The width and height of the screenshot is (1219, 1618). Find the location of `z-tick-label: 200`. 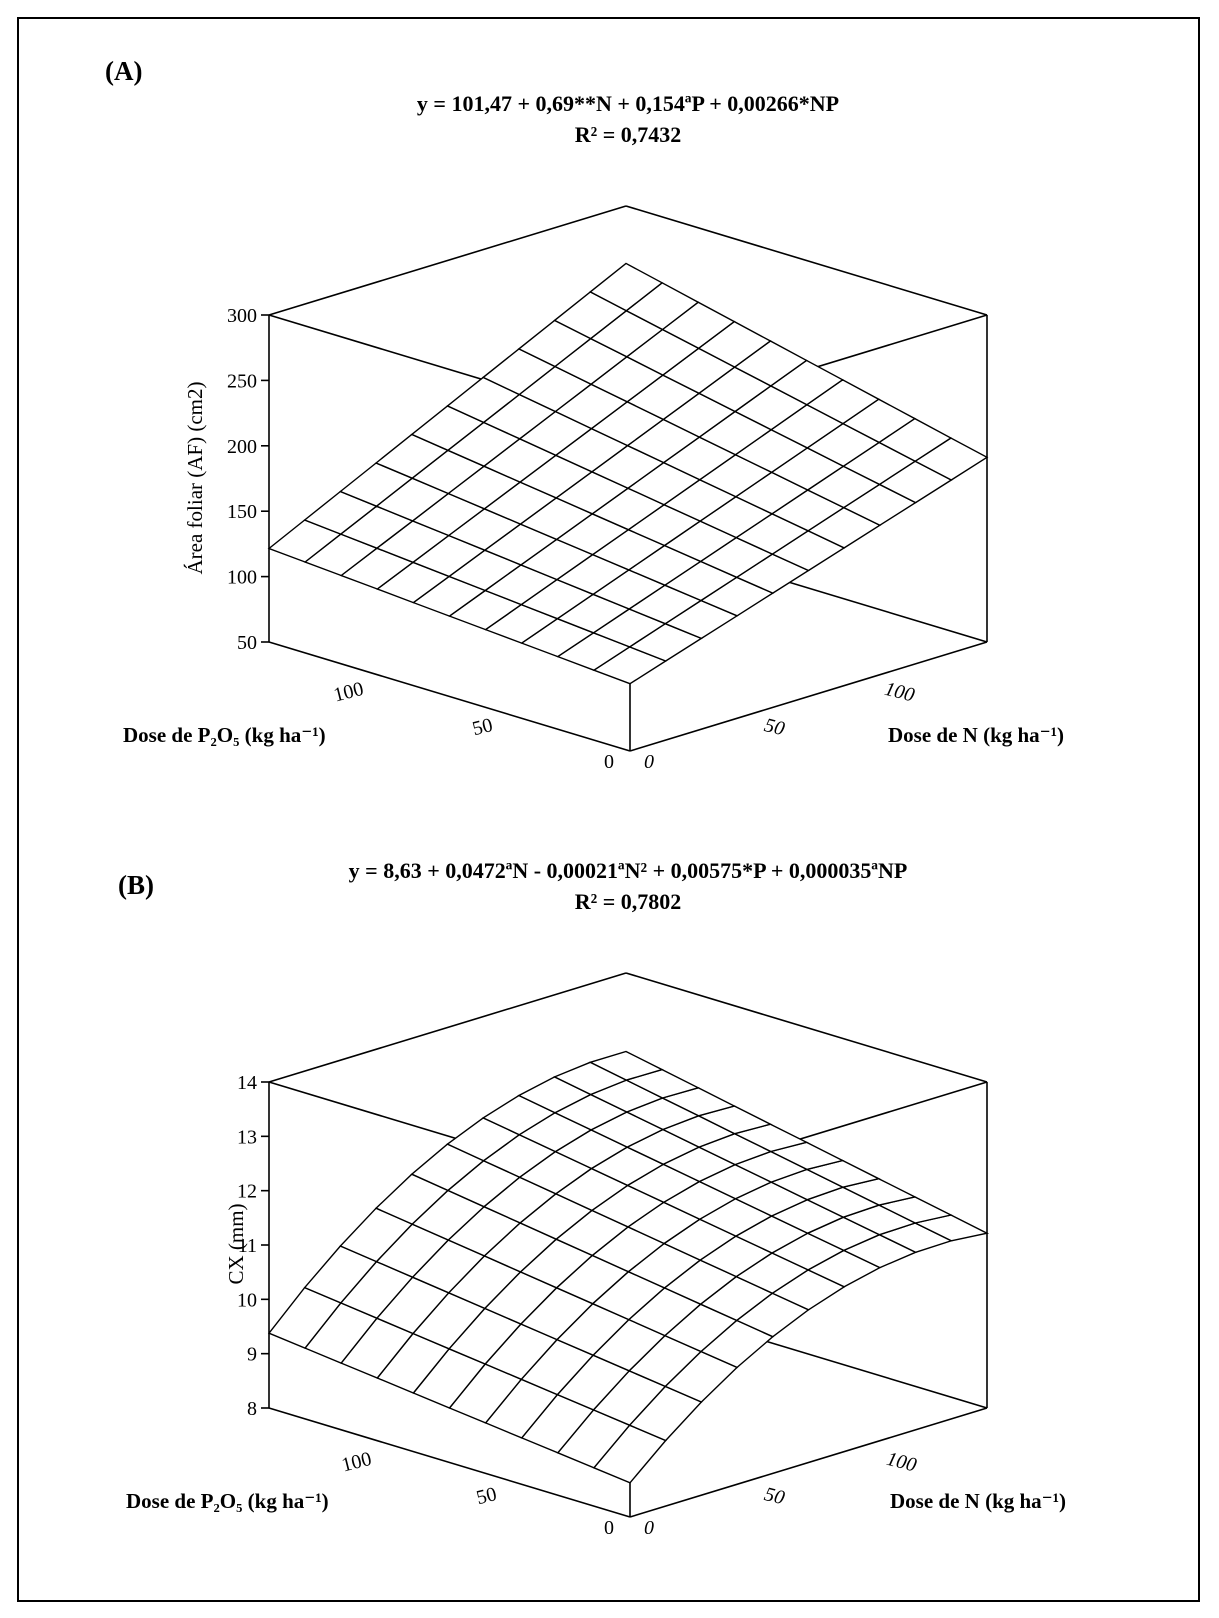

z-tick-label: 200 is located at coordinates (242, 447).